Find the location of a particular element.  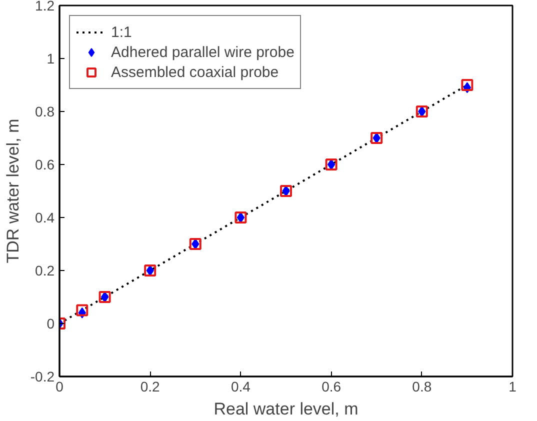

x-axis-title: Real water level, m is located at coordinates (286, 409).